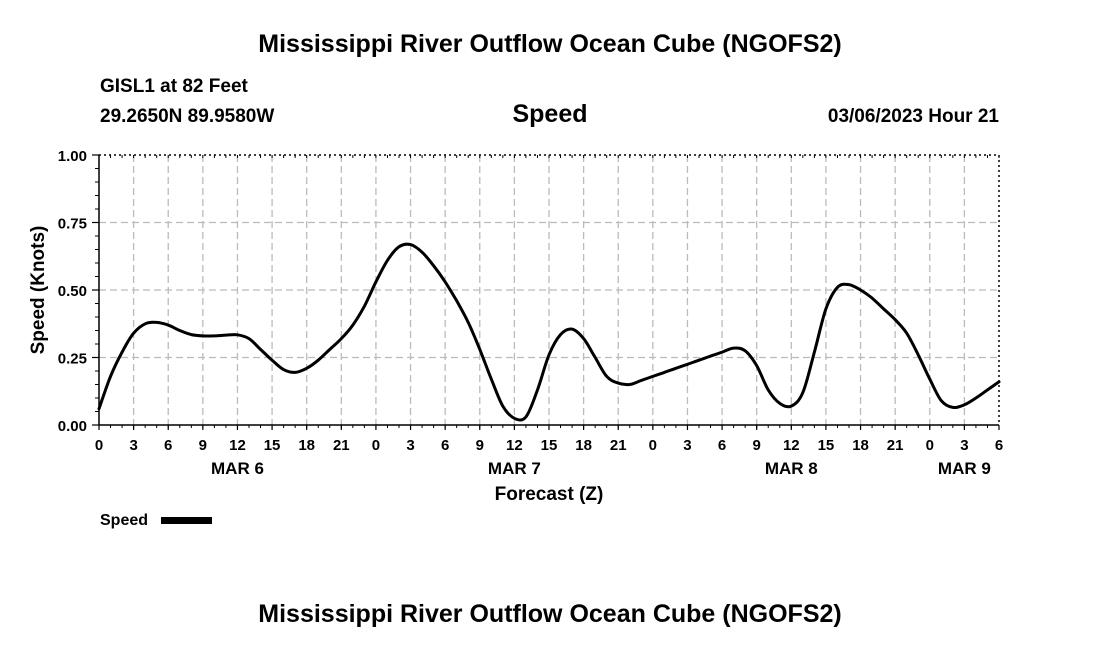  Describe the element at coordinates (72, 224) in the screenshot. I see `y-tick-label: 0.75` at that location.